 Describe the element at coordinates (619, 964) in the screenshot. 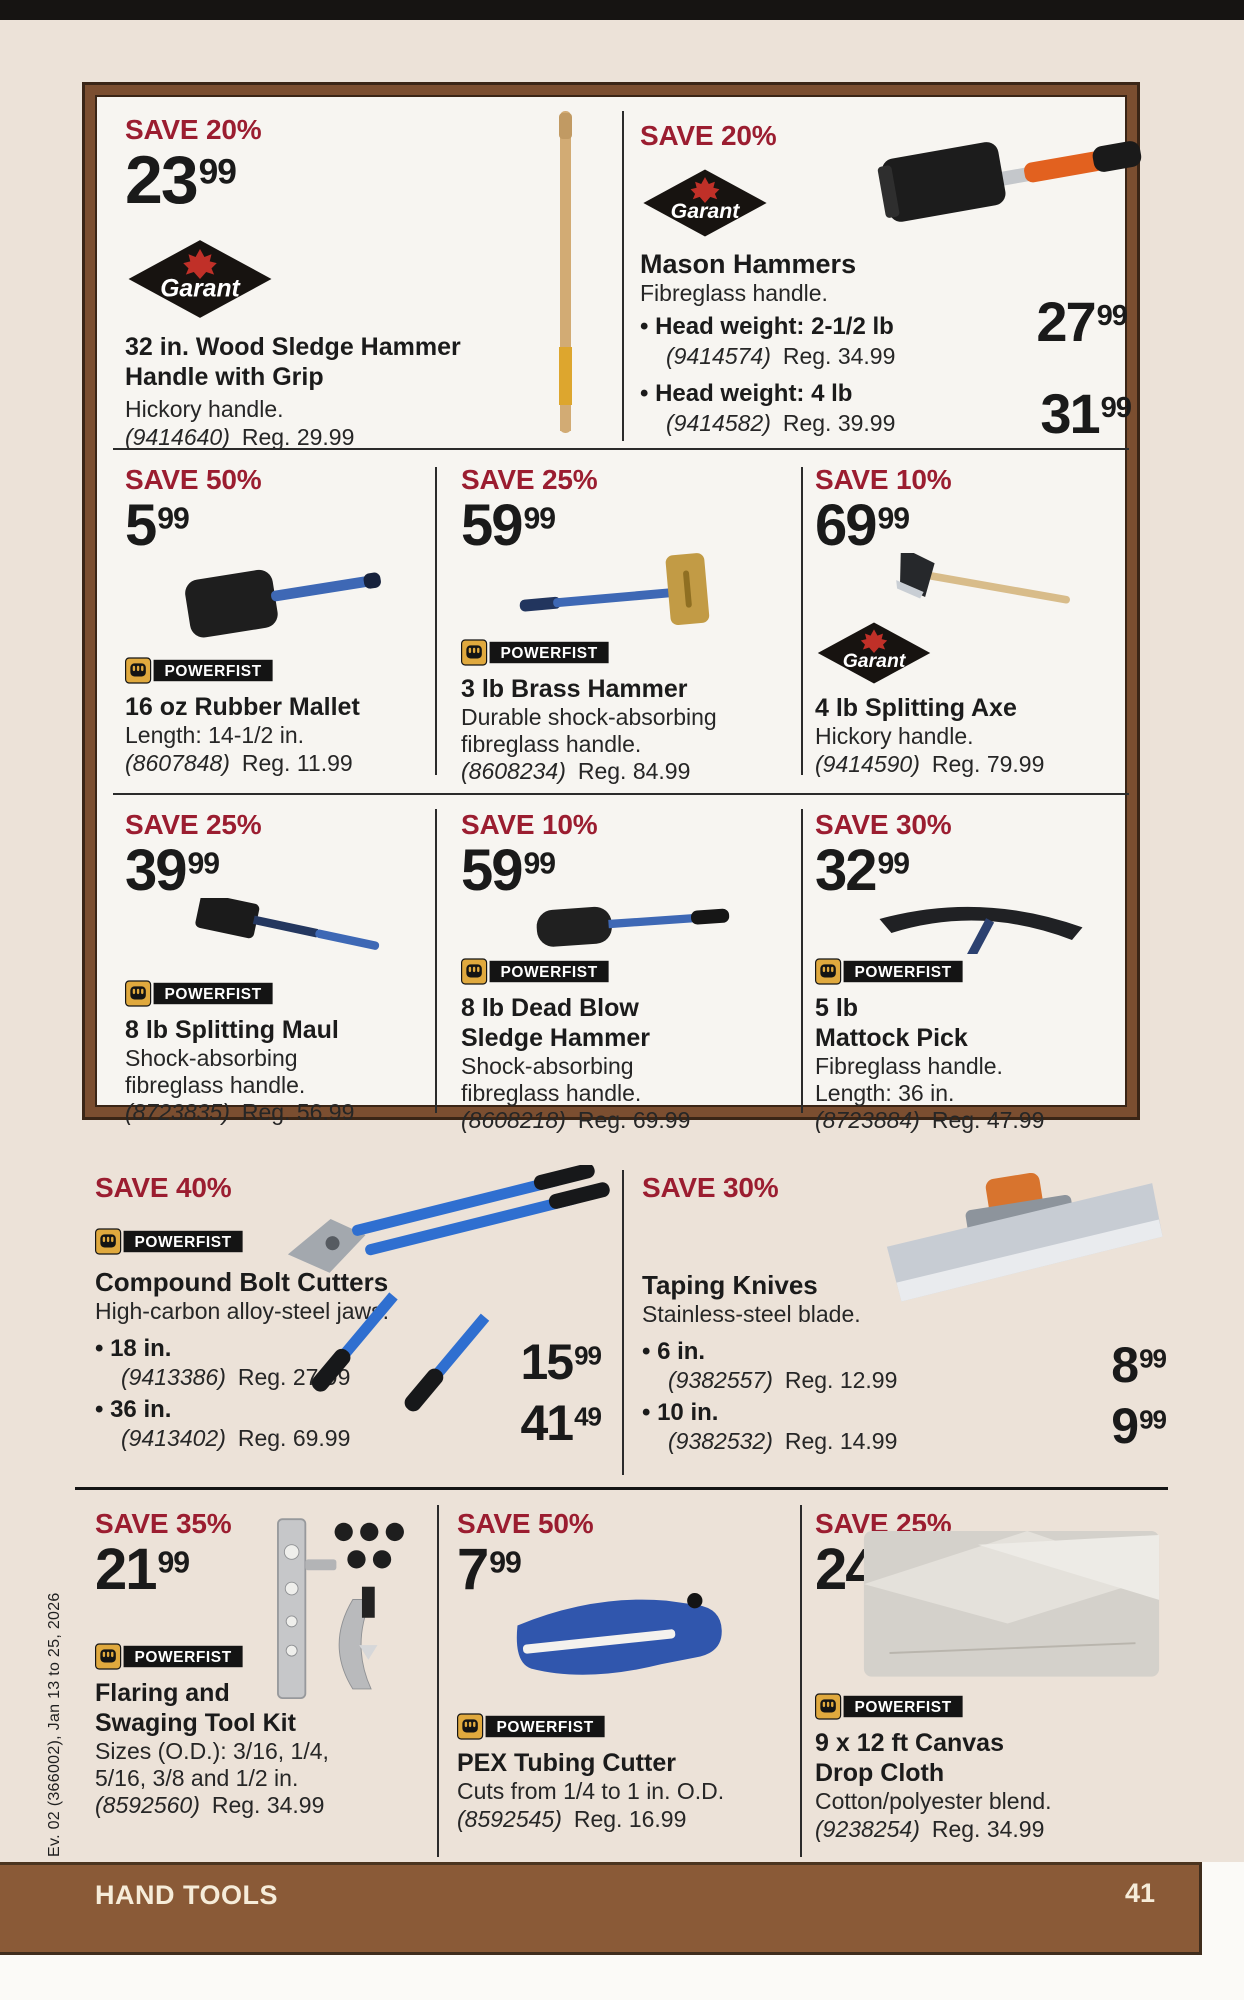

I see `product-card-dead-blow-sledge: SAVE 10% 5999 POWERFIST` at that location.